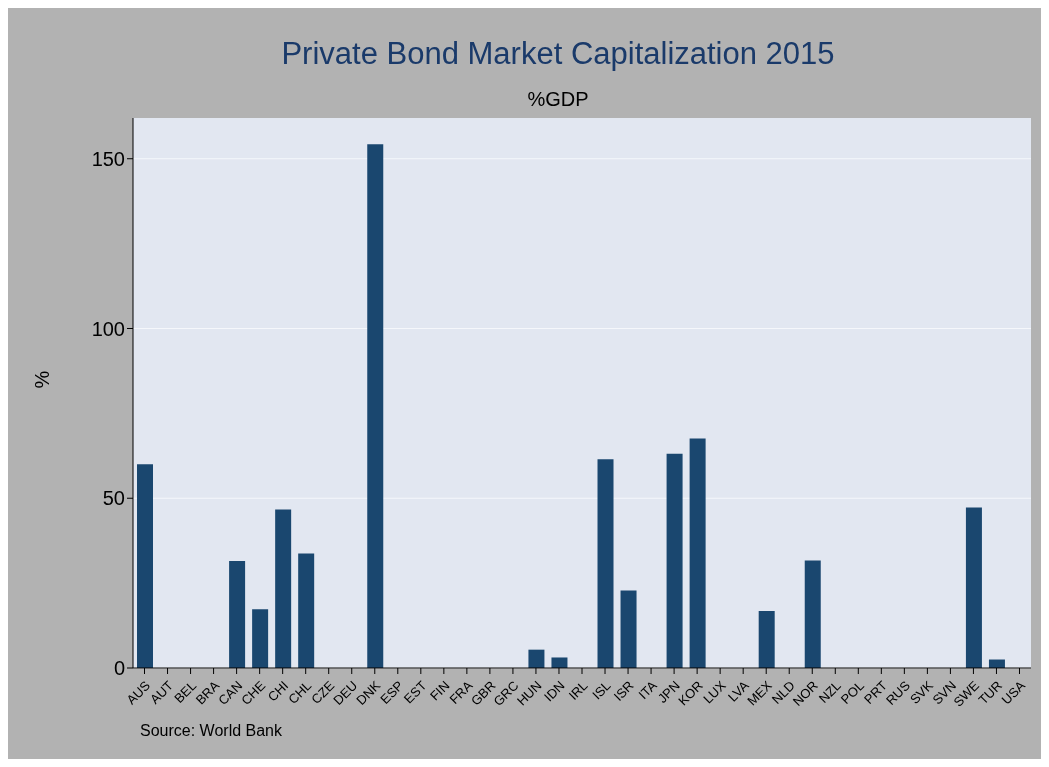 The width and height of the screenshot is (1049, 767). Describe the element at coordinates (108, 158) in the screenshot. I see `y-tick-label: 150` at that location.